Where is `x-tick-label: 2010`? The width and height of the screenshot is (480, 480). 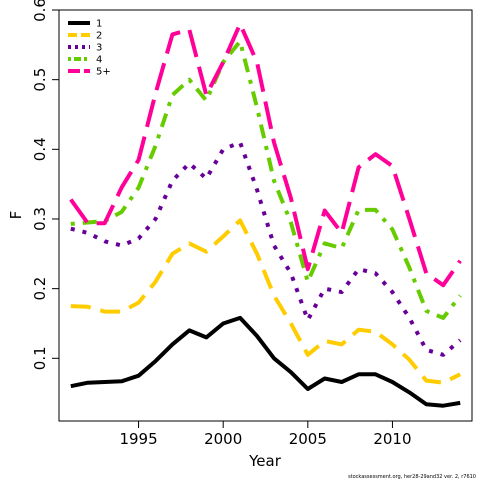
x-tick-label: 2010 is located at coordinates (392, 439).